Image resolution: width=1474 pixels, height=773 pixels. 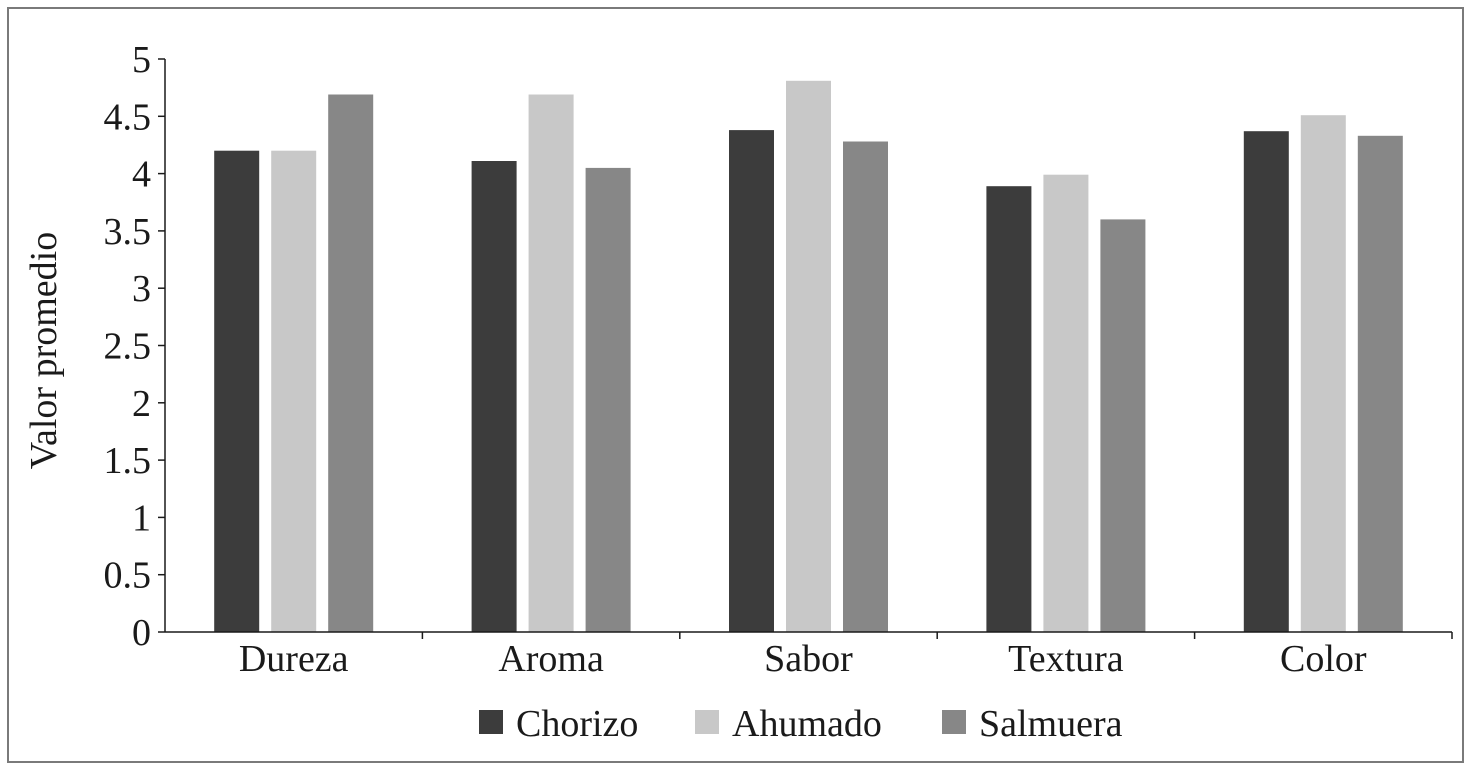 I want to click on x-tick-label-textura: Textura, so click(x=1066, y=659).